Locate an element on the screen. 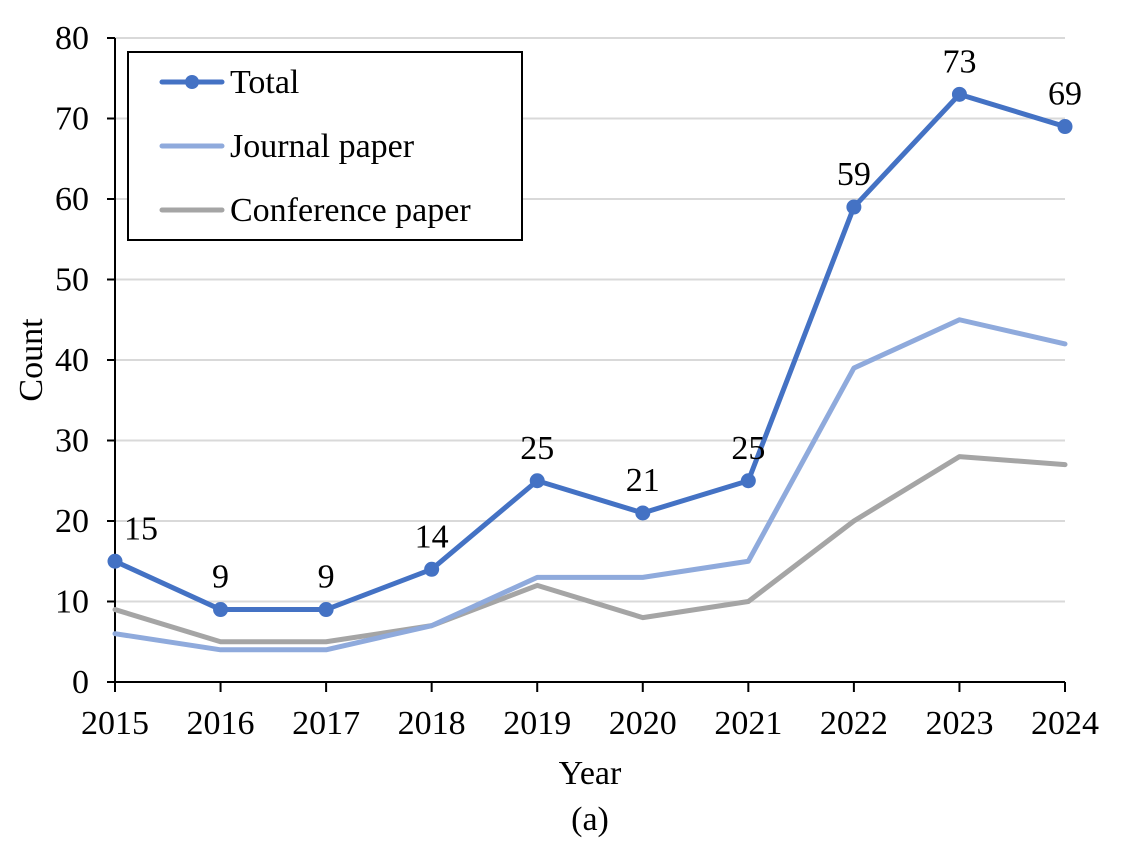 The width and height of the screenshot is (1136, 842). legend-label: Conference paper is located at coordinates (350, 210).